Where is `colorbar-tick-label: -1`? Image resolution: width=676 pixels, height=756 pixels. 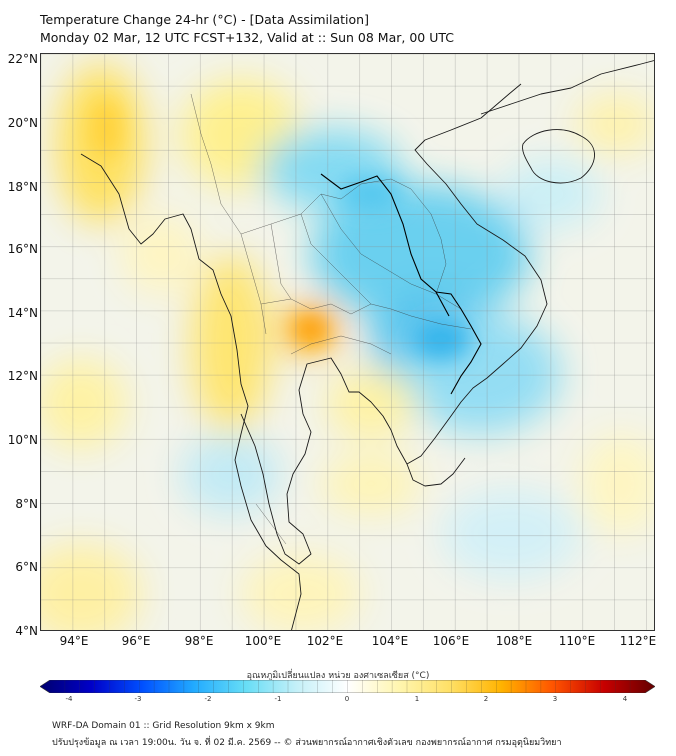 colorbar-tick-label: -1 is located at coordinates (278, 699).